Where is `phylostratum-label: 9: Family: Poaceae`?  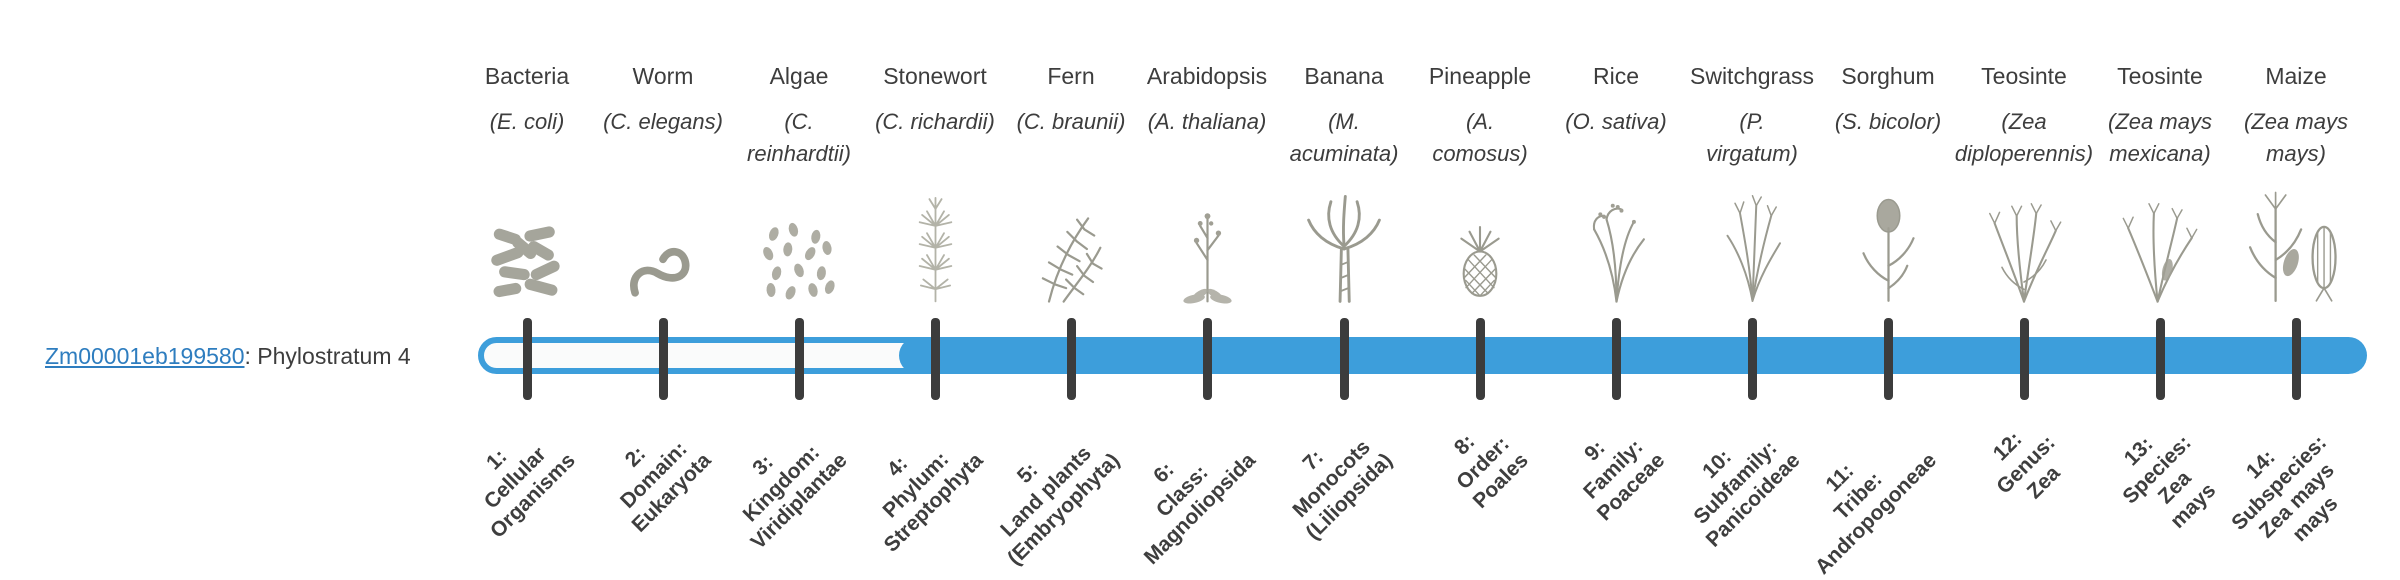 phylostratum-label: 9: Family: Poaceae is located at coordinates (1624, 480).